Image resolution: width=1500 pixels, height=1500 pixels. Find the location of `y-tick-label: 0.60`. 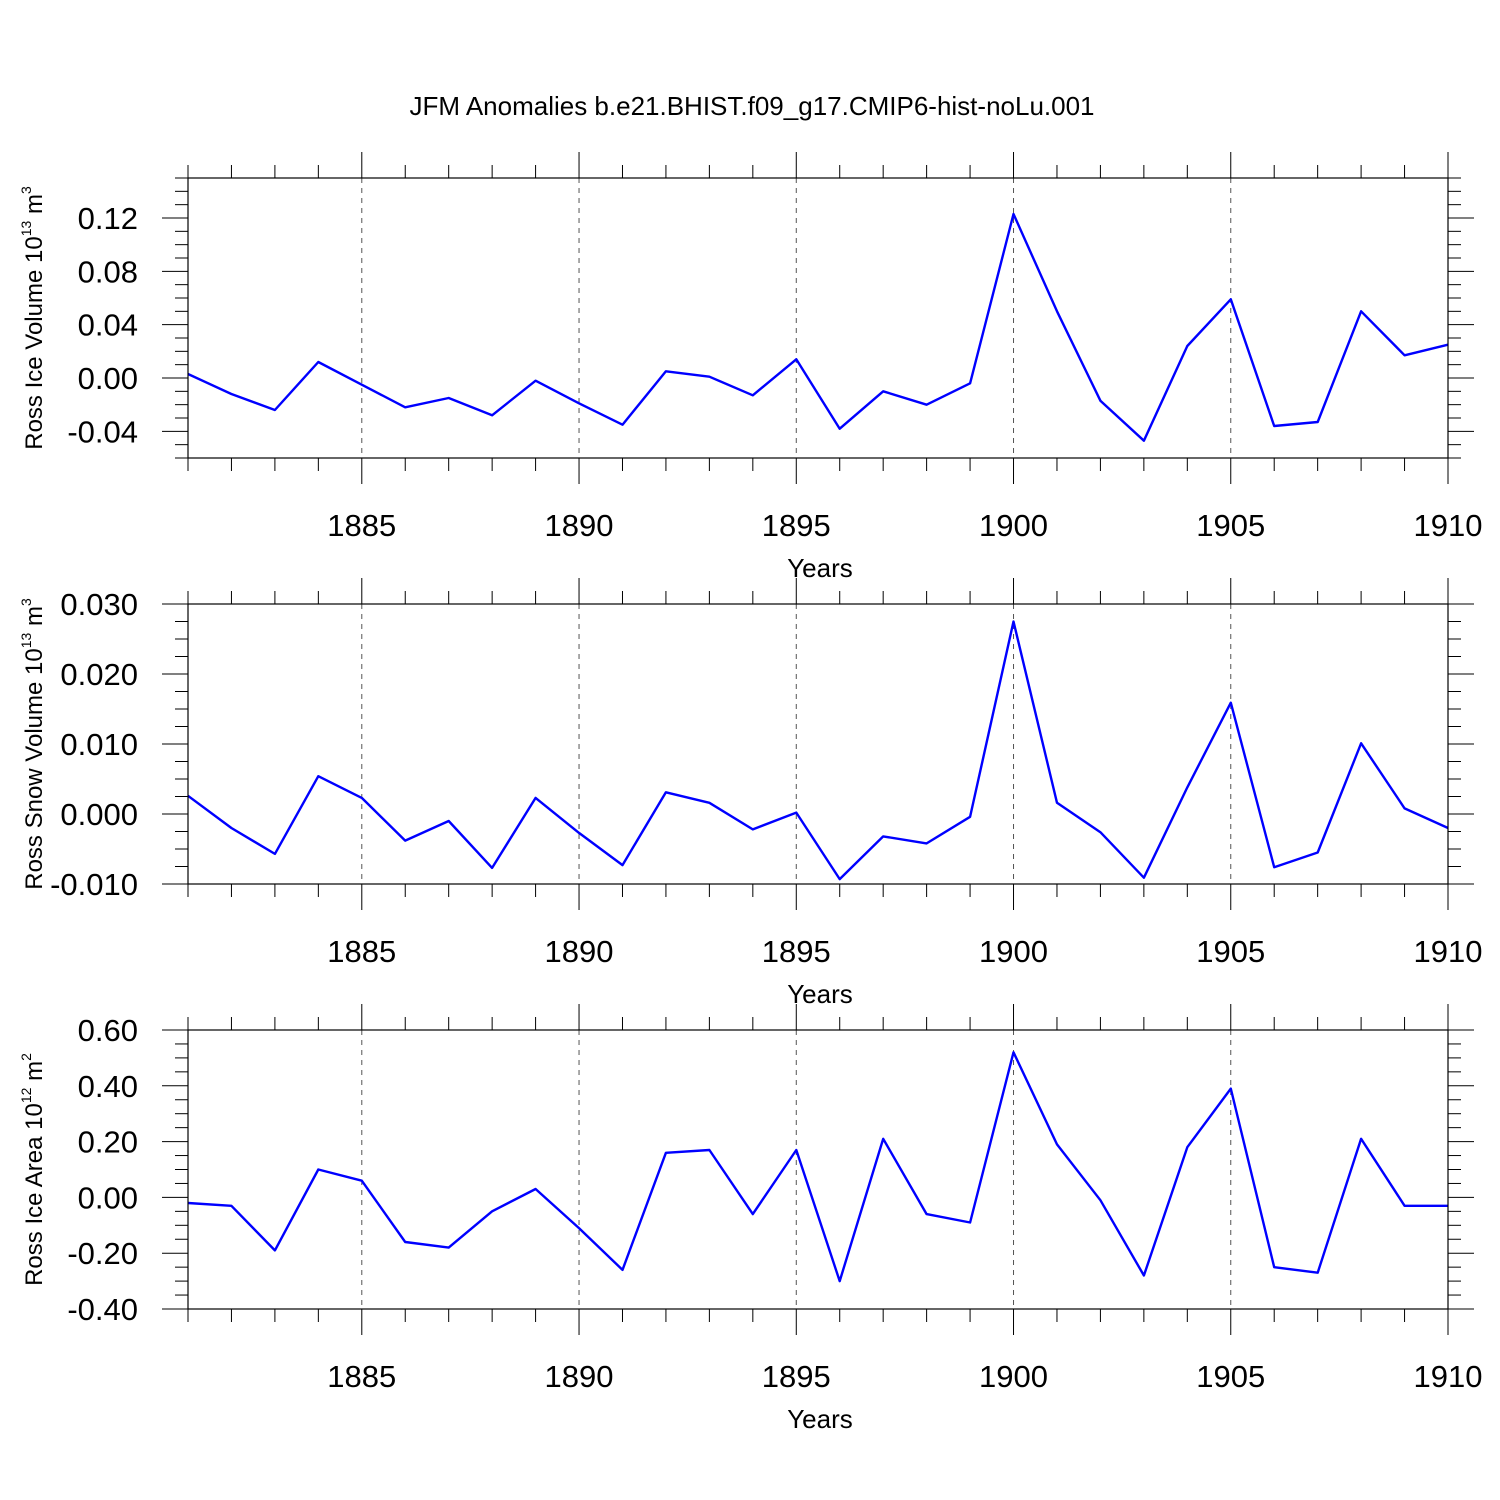

y-tick-label: 0.60 is located at coordinates (108, 1030).